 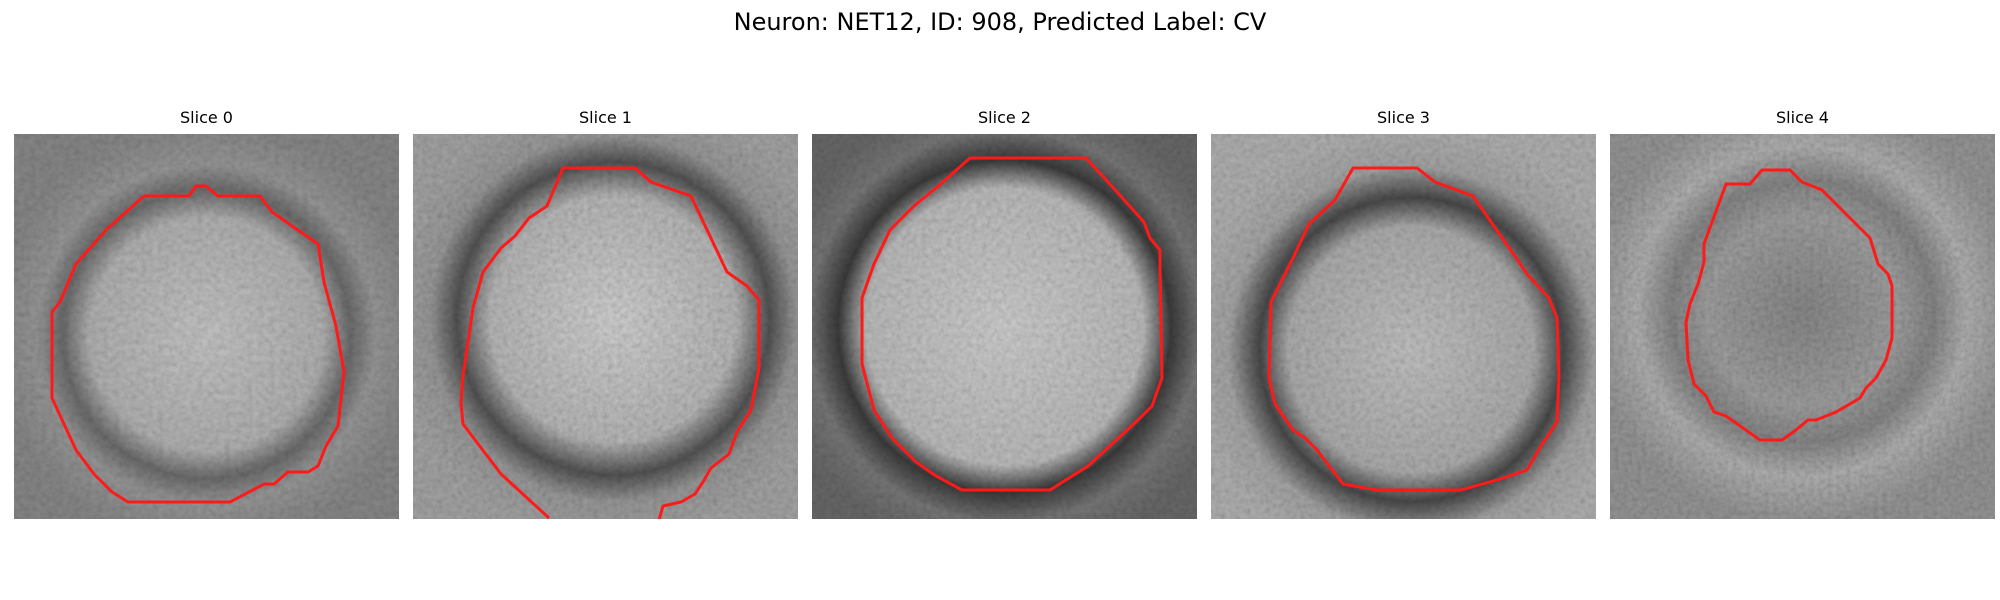 What do you see at coordinates (1004, 117) in the screenshot?
I see `panel-title: Slice 2` at bounding box center [1004, 117].